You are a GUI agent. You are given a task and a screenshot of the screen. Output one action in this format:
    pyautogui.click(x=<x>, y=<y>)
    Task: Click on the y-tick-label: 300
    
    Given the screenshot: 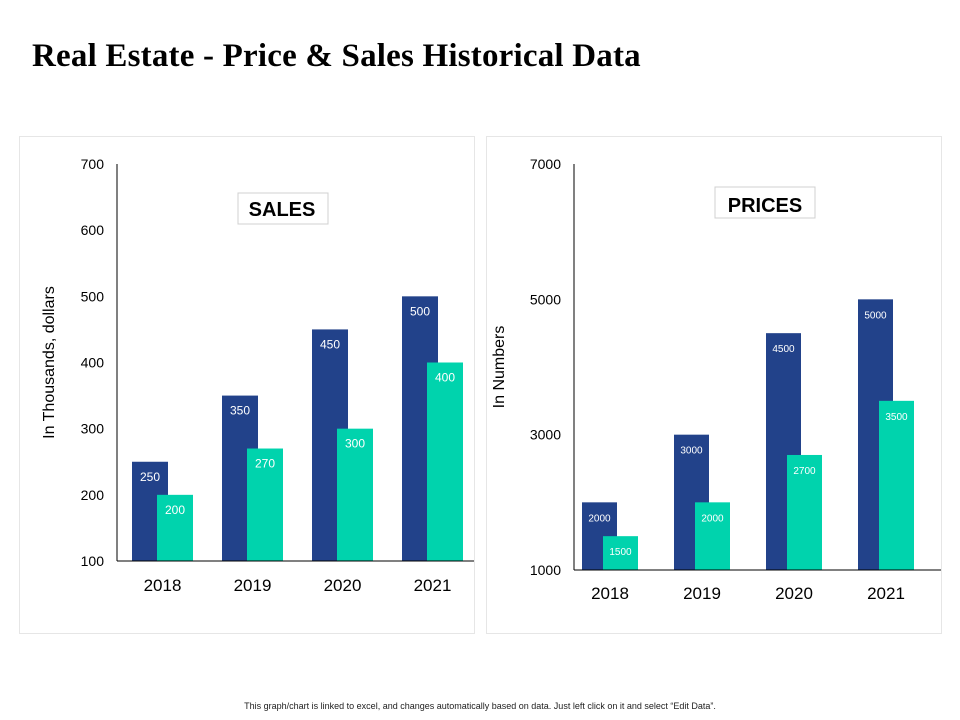 What is the action you would take?
    pyautogui.click(x=93, y=429)
    